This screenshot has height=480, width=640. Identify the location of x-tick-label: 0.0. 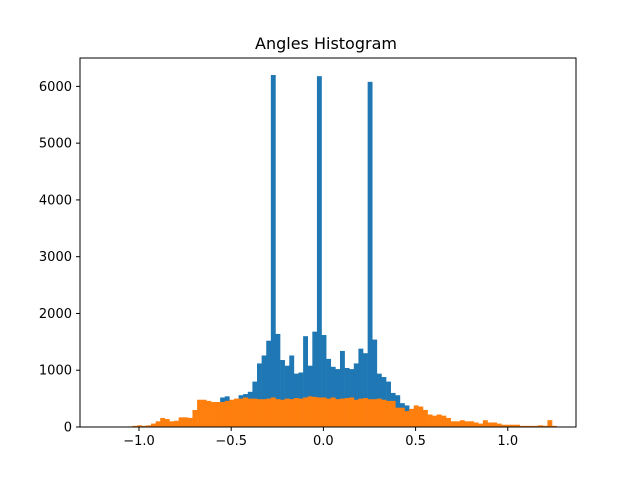
(323, 441).